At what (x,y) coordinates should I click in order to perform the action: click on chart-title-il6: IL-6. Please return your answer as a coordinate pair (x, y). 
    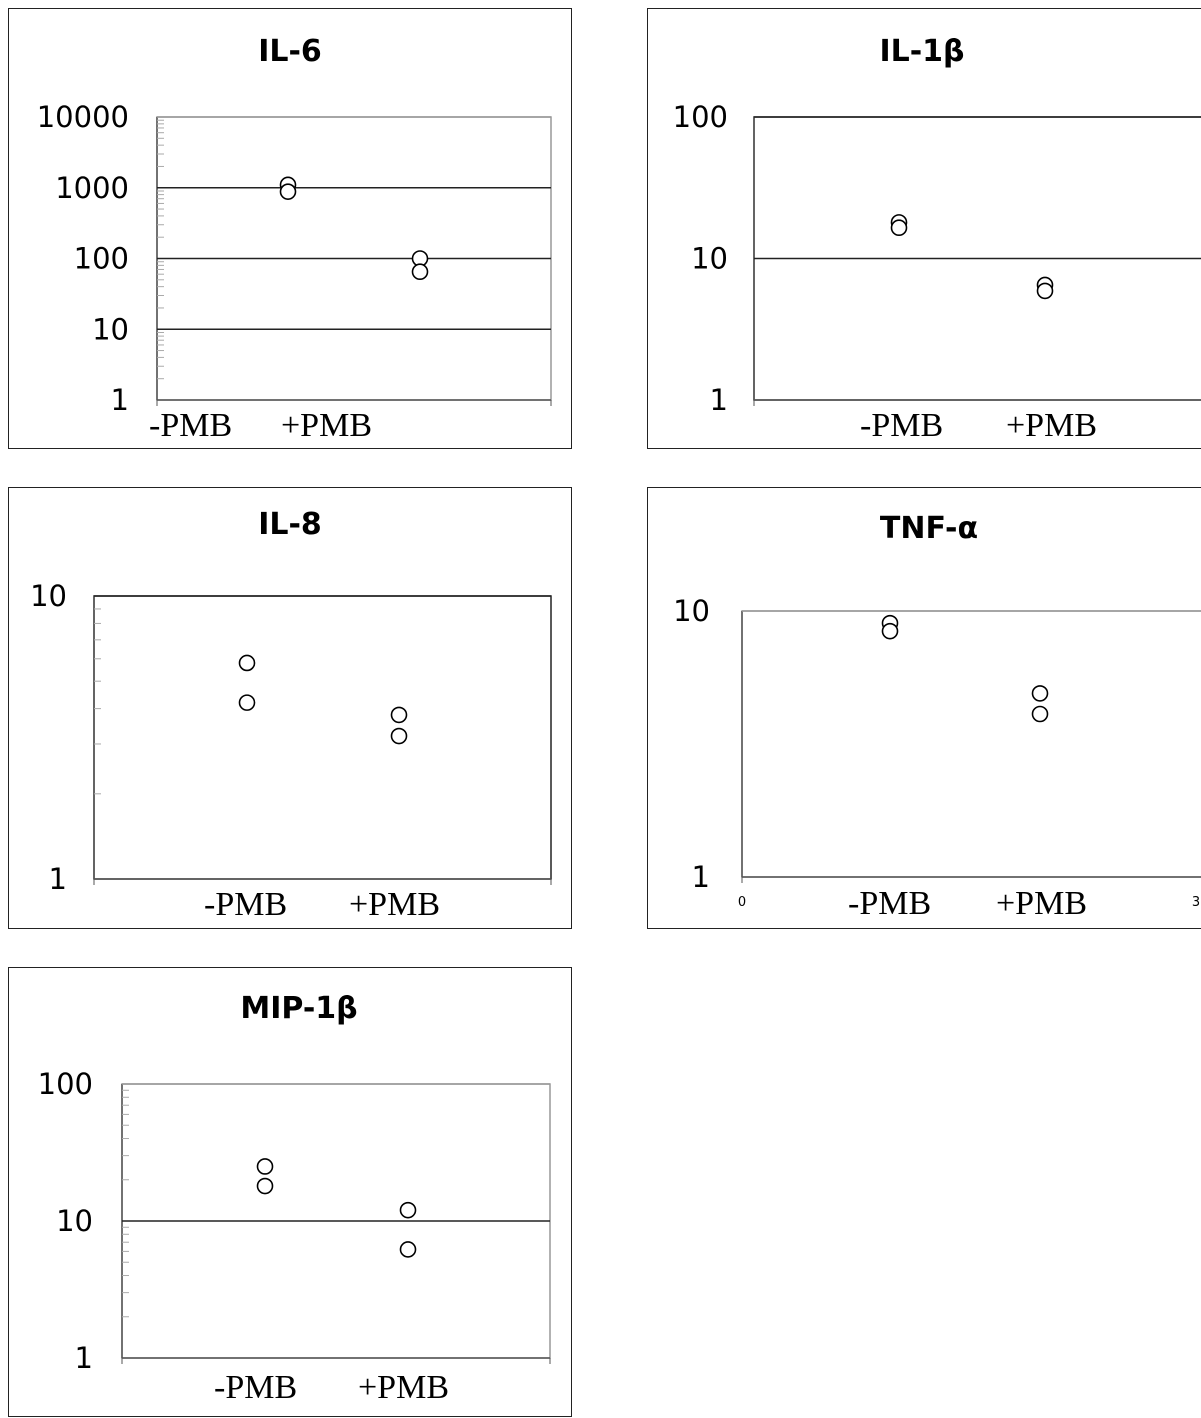
    Looking at the image, I should click on (290, 51).